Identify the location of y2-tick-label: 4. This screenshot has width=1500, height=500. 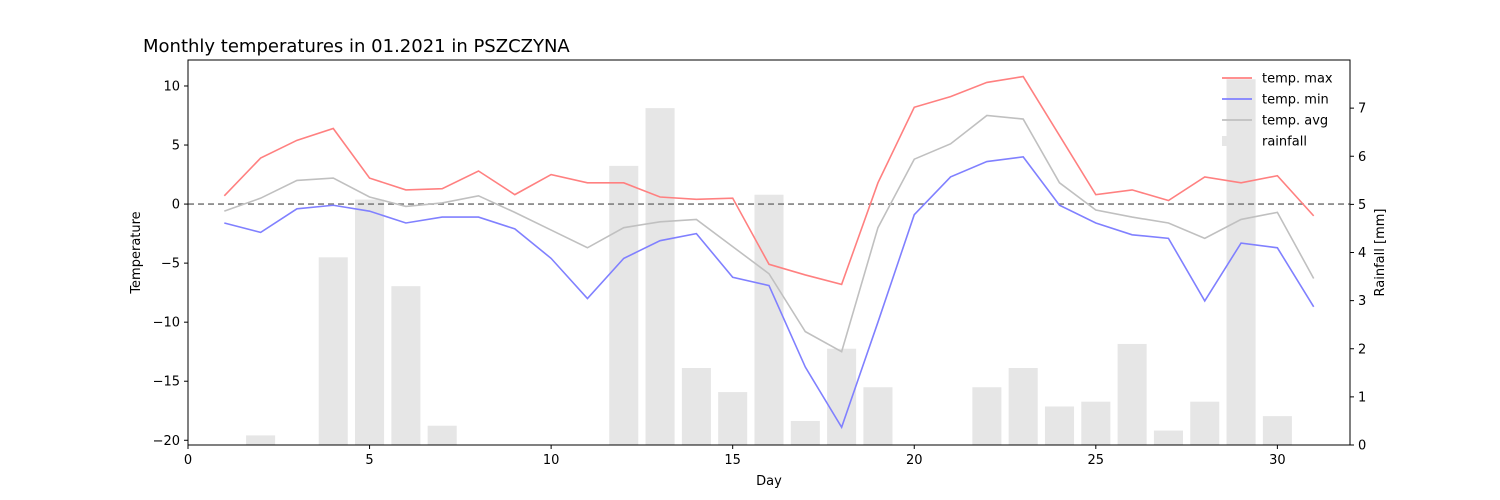
(1362, 253).